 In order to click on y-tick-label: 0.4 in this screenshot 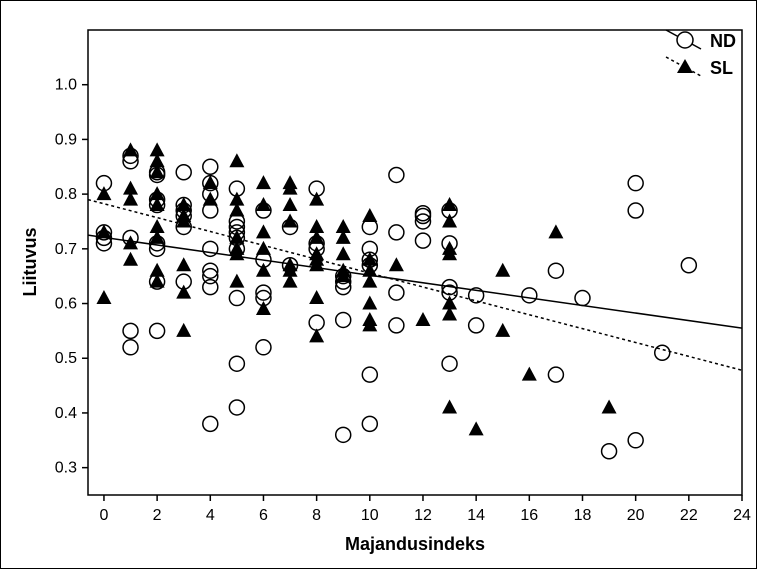, I will do `click(66, 413)`.